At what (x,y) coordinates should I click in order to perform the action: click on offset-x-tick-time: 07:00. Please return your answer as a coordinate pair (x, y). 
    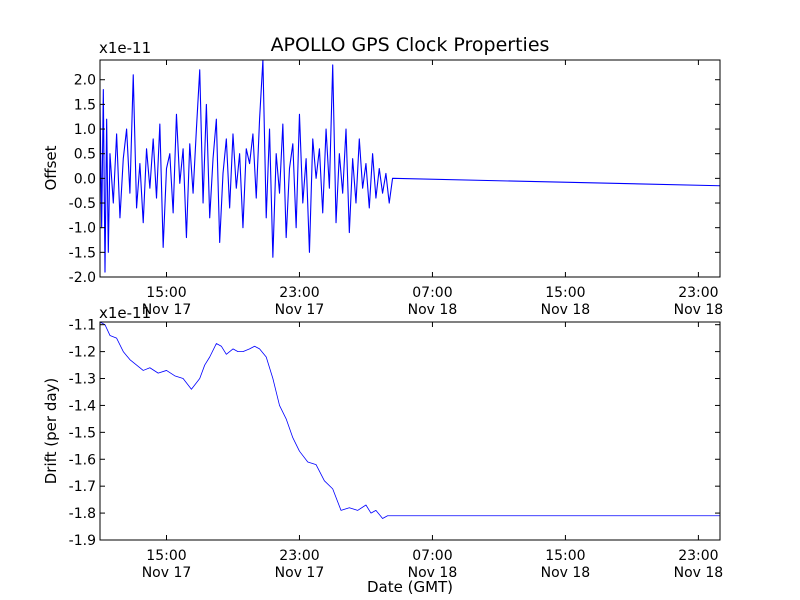
    Looking at the image, I should click on (432, 293).